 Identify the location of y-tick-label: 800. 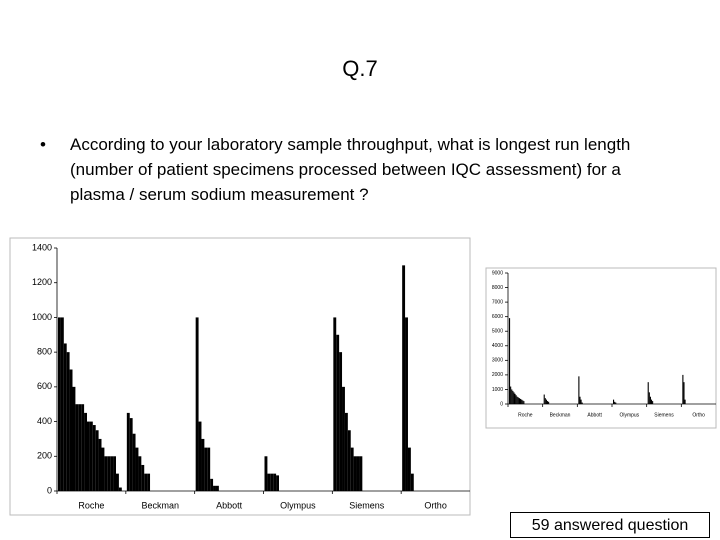
(44, 352).